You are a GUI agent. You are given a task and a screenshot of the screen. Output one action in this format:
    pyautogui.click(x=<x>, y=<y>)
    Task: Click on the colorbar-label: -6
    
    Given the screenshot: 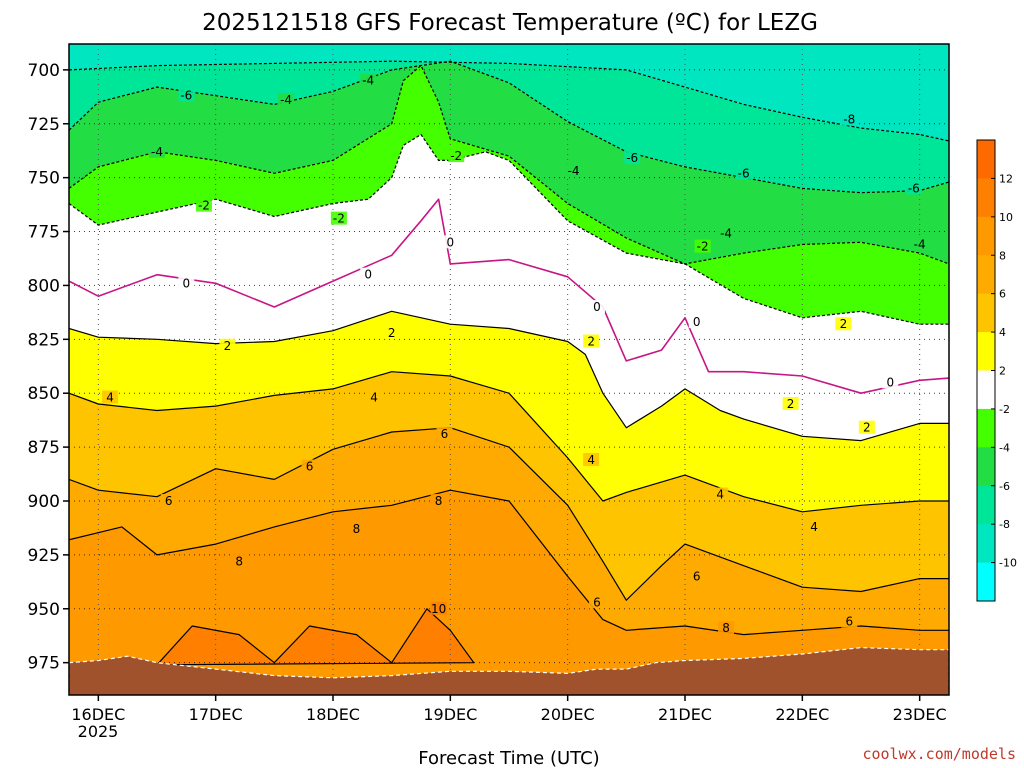 What is the action you would take?
    pyautogui.click(x=1004, y=486)
    